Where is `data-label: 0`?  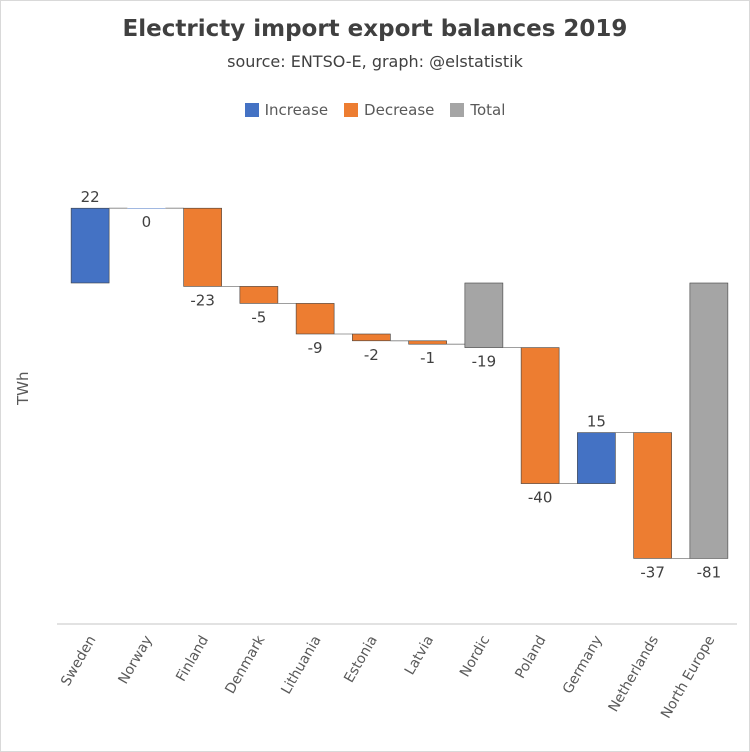 data-label: 0 is located at coordinates (147, 222).